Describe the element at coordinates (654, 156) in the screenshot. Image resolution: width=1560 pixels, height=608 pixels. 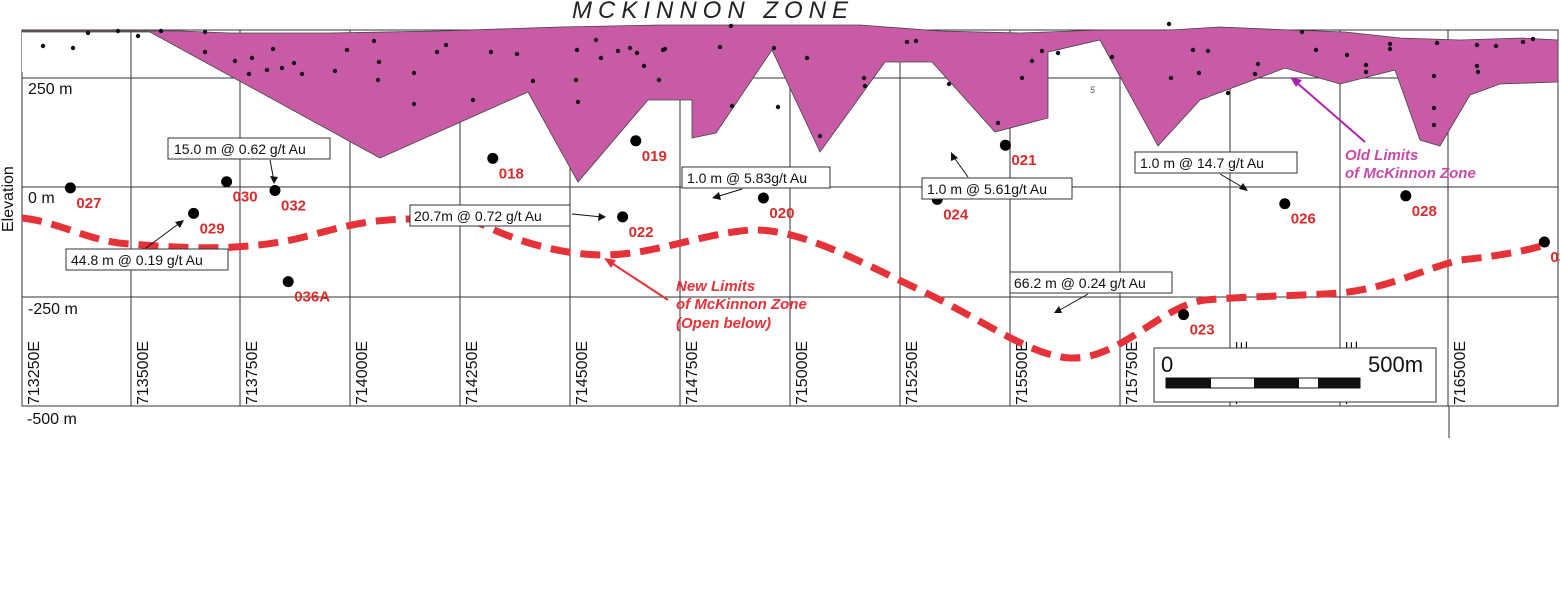
I see `drill-hole-label: 019` at that location.